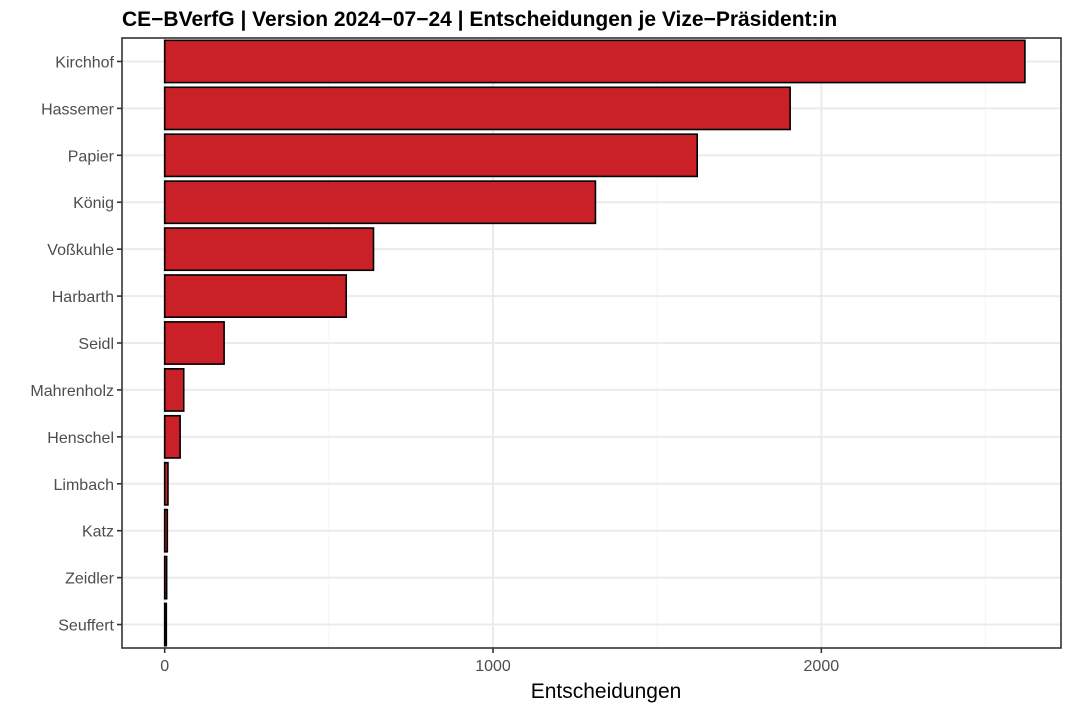 The width and height of the screenshot is (1089, 706). Describe the element at coordinates (86, 626) in the screenshot. I see `y-tick-label: Seuffert` at that location.